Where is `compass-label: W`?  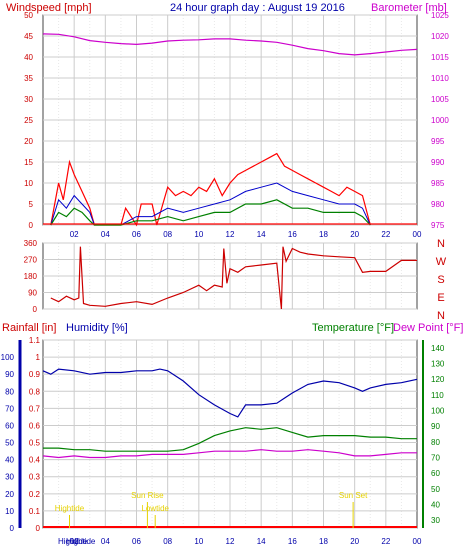 compass-label: W is located at coordinates (441, 262).